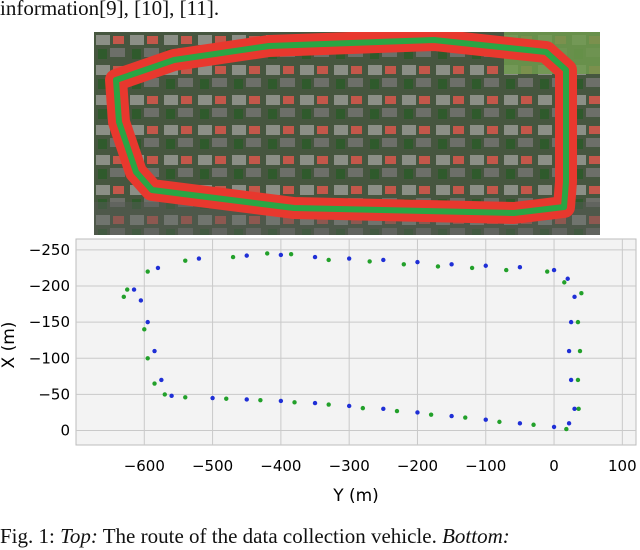 This screenshot has height=550, width=640. What do you see at coordinates (144, 466) in the screenshot?
I see `x-tick-label: −600` at bounding box center [144, 466].